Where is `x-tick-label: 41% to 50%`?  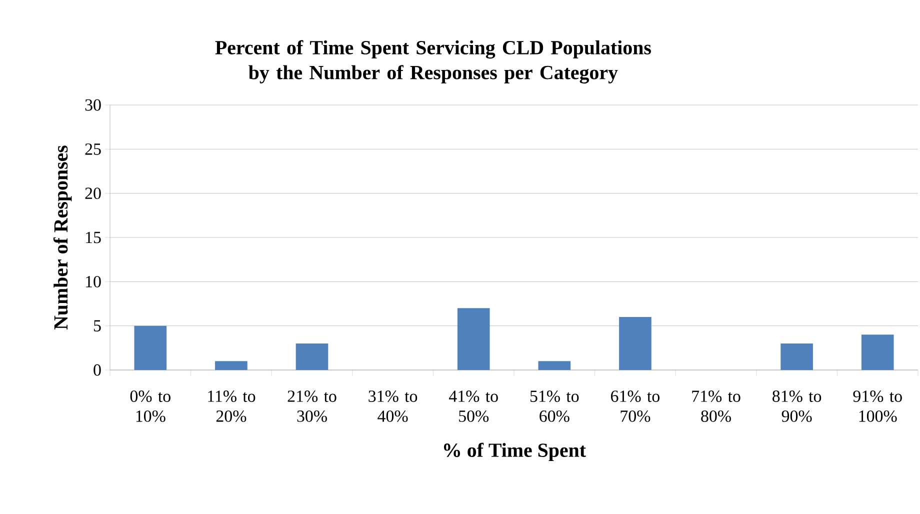
x-tick-label: 41% to 50% is located at coordinates (473, 406).